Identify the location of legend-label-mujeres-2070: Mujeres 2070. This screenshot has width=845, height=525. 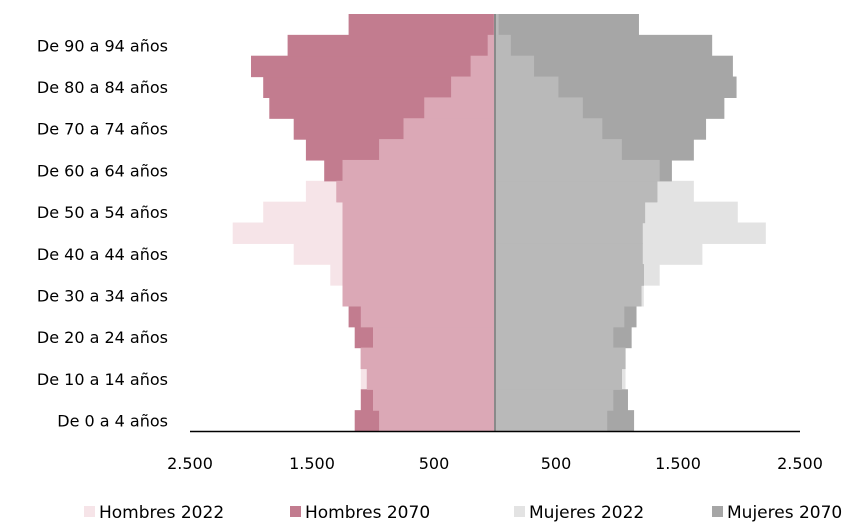
(784, 513).